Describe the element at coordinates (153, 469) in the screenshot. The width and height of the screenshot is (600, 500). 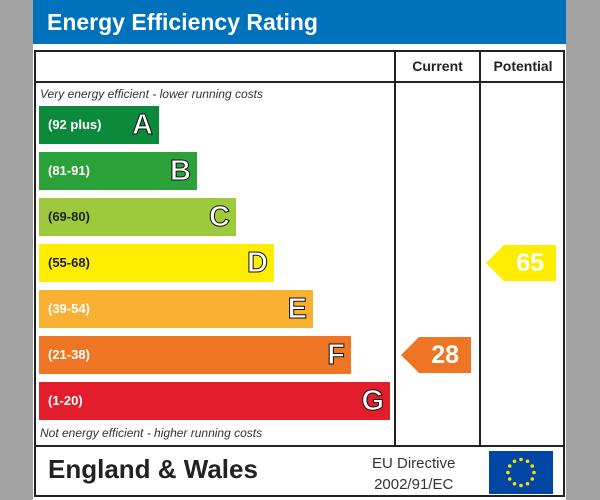
I see `region-label: England & Wales` at that location.